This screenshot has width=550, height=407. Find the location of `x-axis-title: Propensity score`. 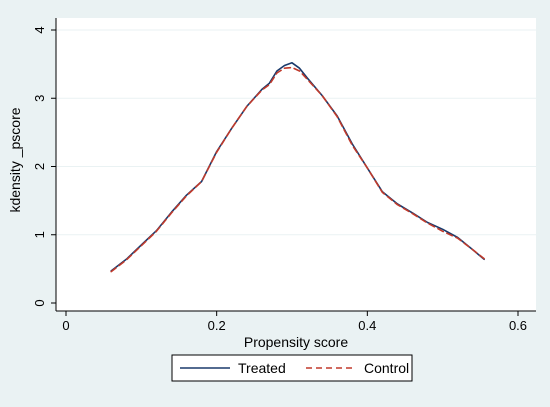

x-axis-title: Propensity score is located at coordinates (296, 342).